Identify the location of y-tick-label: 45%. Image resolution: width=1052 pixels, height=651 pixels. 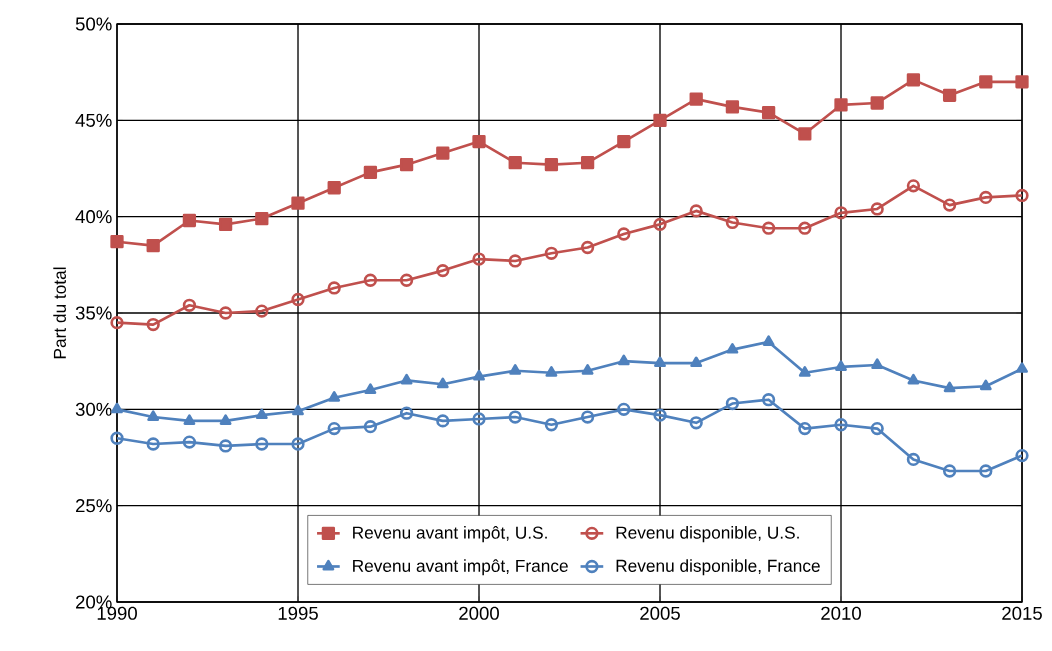
(93, 120).